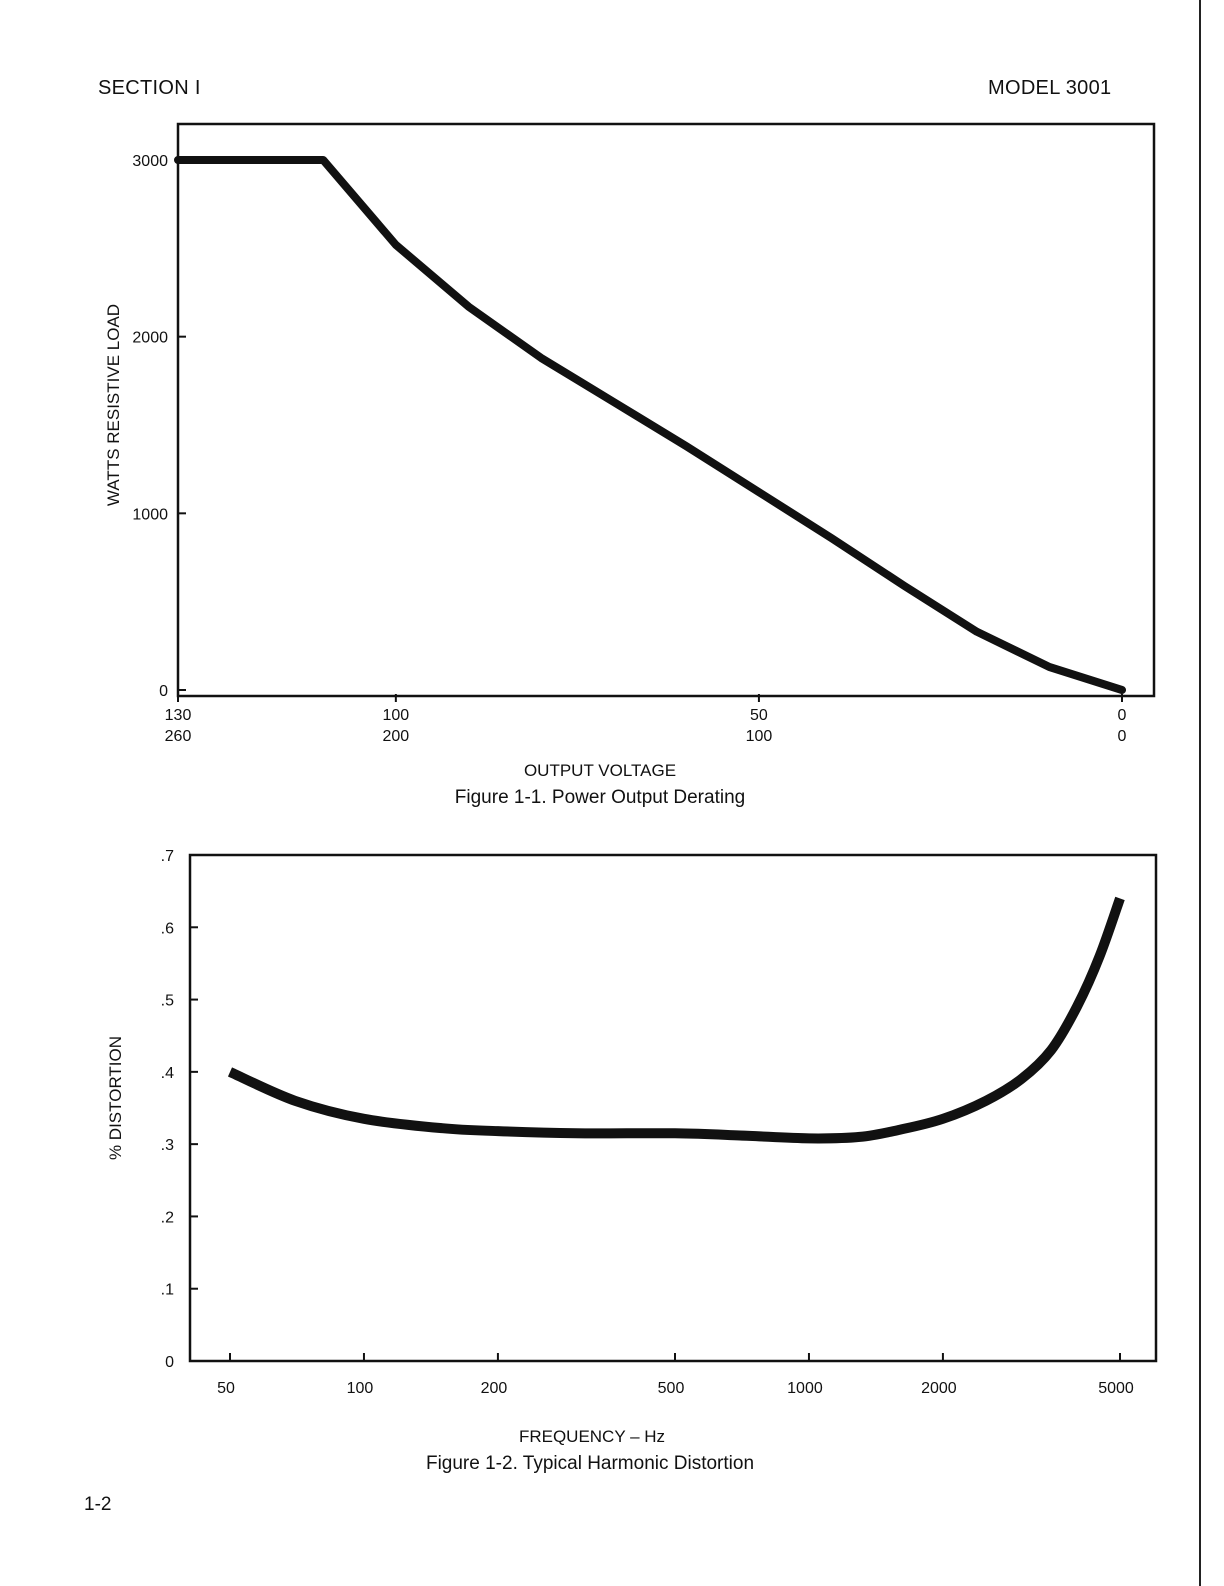 The width and height of the screenshot is (1224, 1586). Describe the element at coordinates (167, 856) in the screenshot. I see `y-tick-label: .7` at that location.